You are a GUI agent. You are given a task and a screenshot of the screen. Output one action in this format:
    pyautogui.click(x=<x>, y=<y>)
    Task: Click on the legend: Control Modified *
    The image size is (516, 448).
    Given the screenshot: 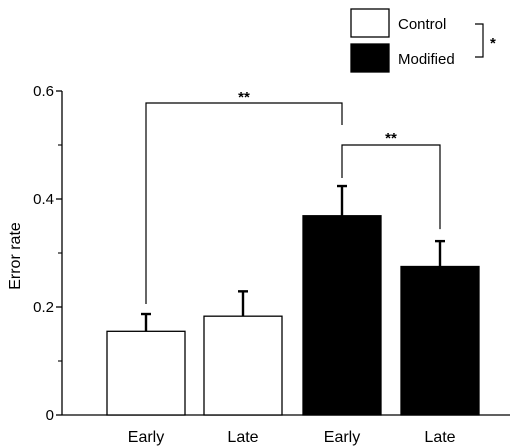 What is the action you would take?
    pyautogui.click(x=423, y=40)
    